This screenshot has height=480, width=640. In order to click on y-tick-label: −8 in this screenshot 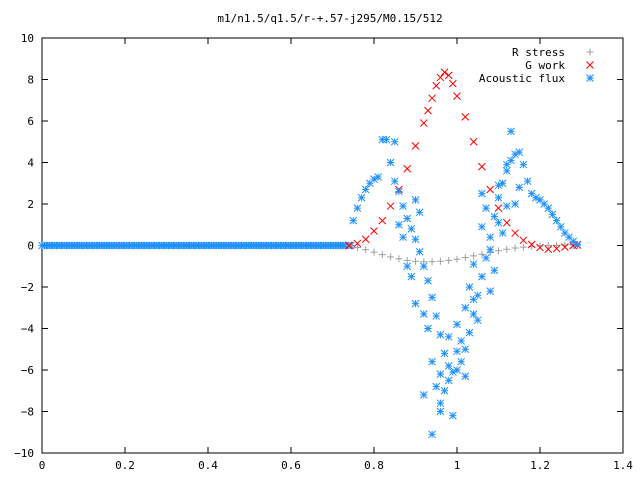, I will do `click(27, 412)`.